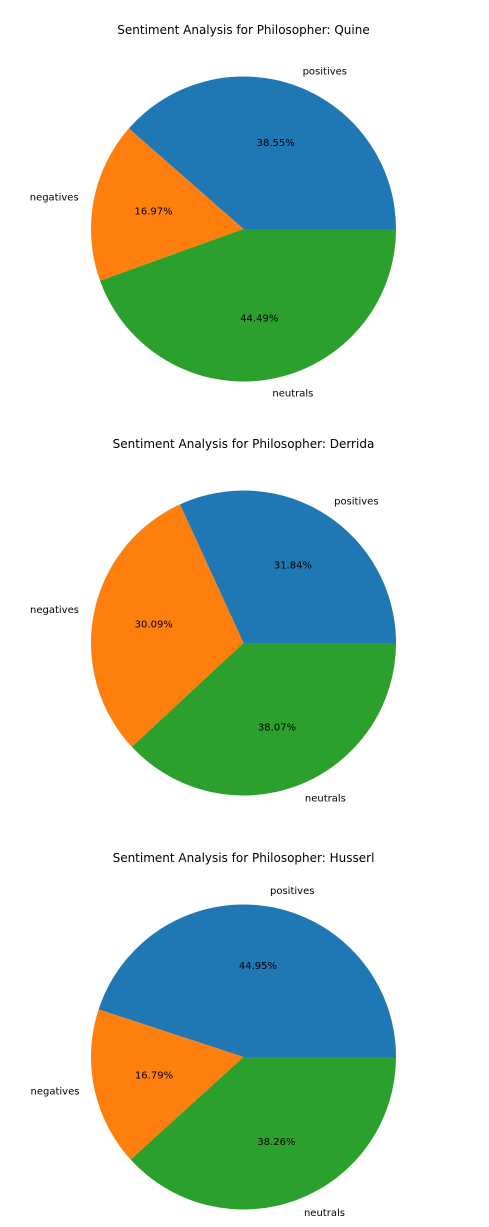  Describe the element at coordinates (258, 966) in the screenshot. I see `slice-percent-label: 44.95%` at that location.